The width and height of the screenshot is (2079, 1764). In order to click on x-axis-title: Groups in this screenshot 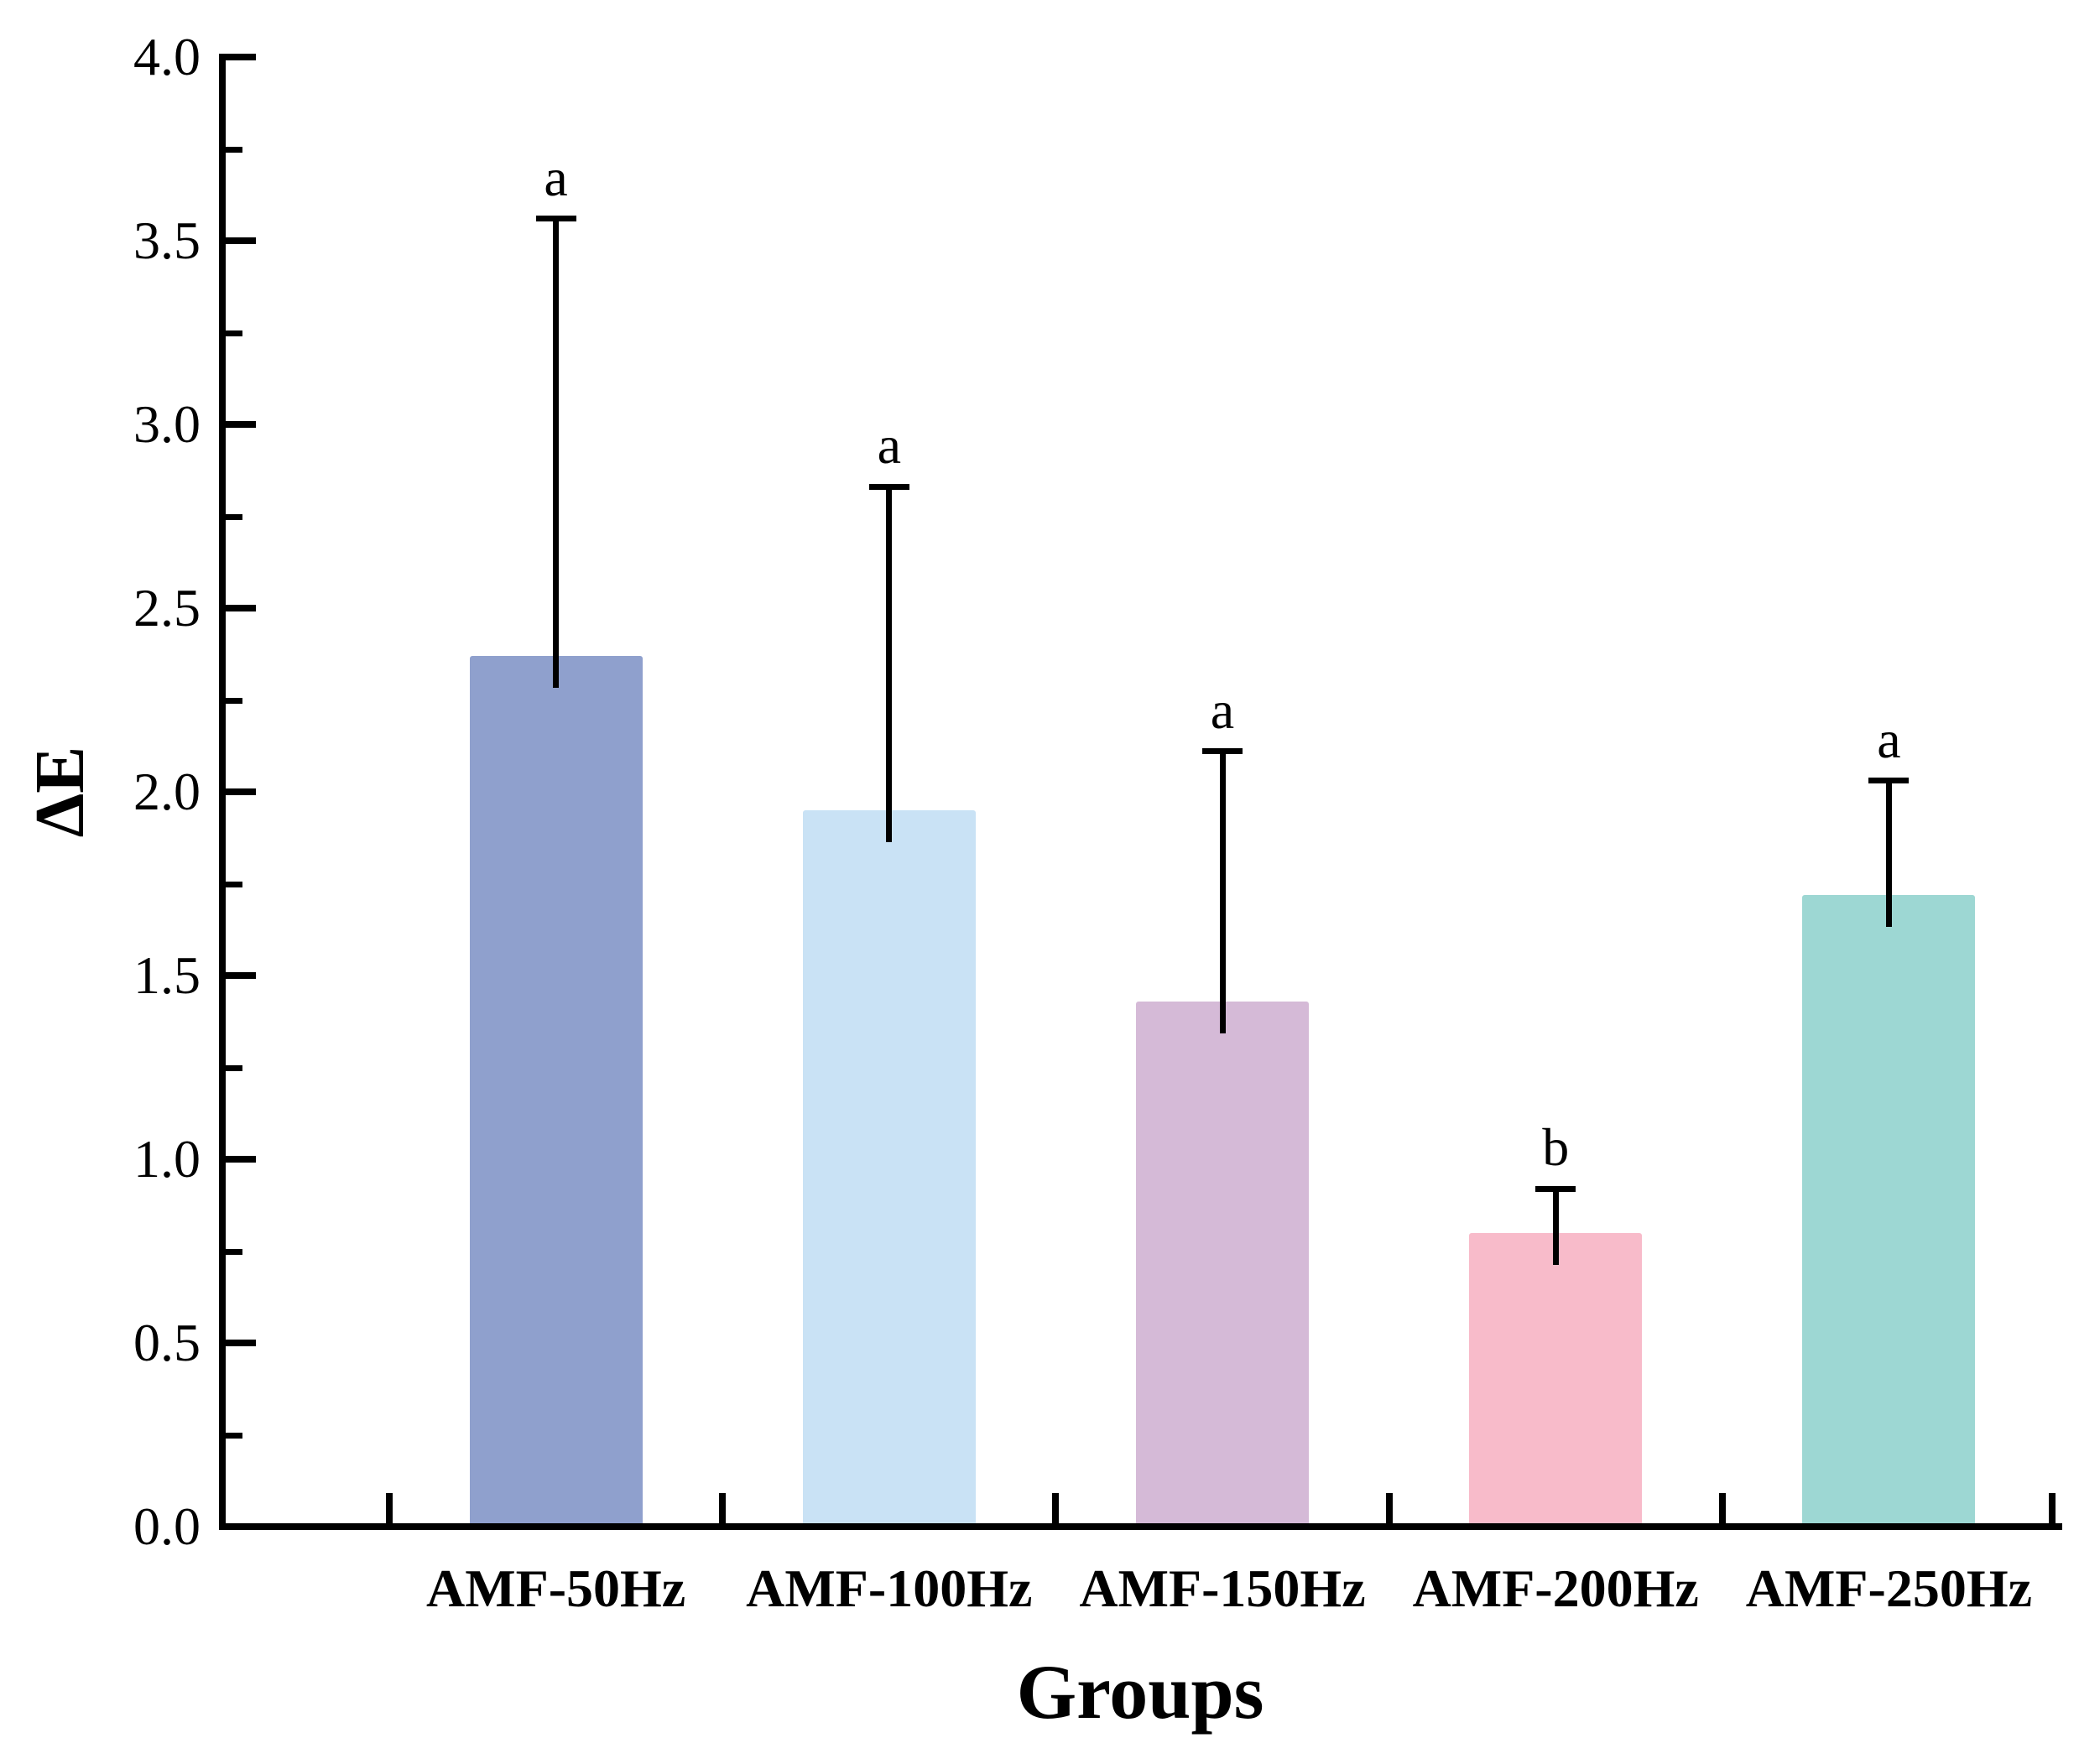, I will do `click(1140, 1692)`.